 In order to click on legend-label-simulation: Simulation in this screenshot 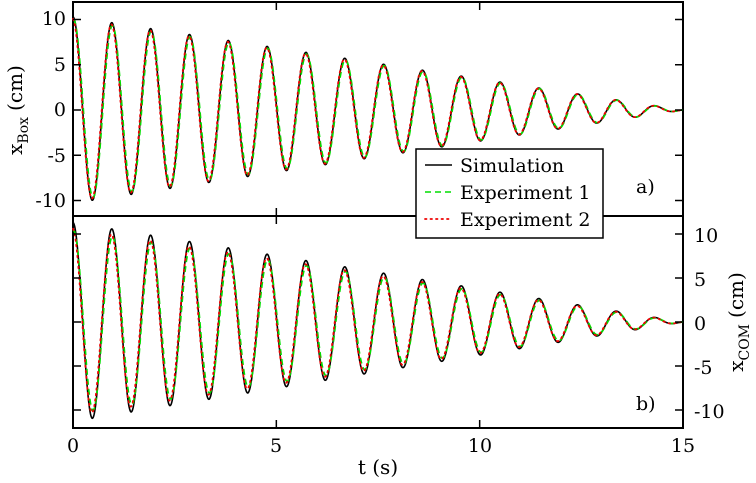, I will do `click(512, 166)`.